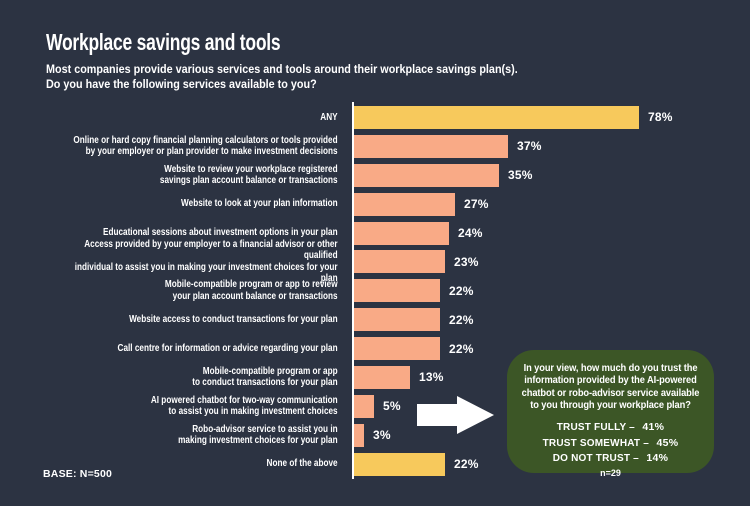 This screenshot has width=750, height=506. I want to click on base-note: BASE: N=500, so click(78, 474).